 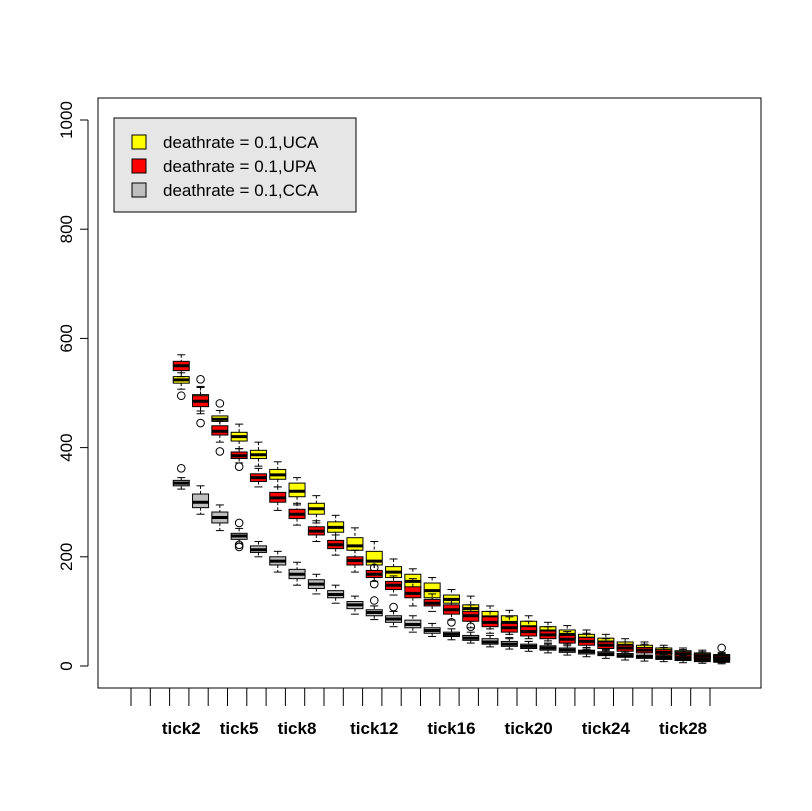 What do you see at coordinates (66, 557) in the screenshot?
I see `y-tick-label: 200` at bounding box center [66, 557].